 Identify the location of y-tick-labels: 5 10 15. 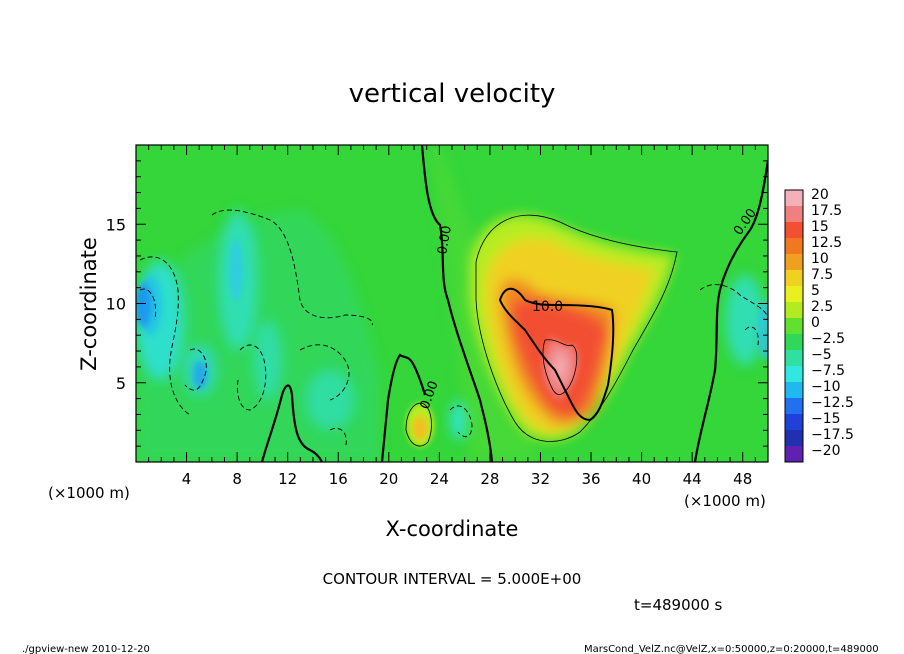
(116, 304).